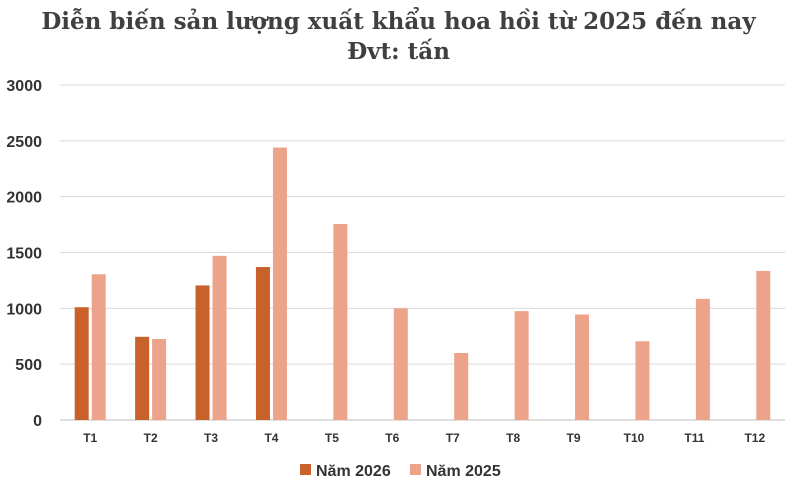  I want to click on bar-series-1-t3, so click(202, 352).